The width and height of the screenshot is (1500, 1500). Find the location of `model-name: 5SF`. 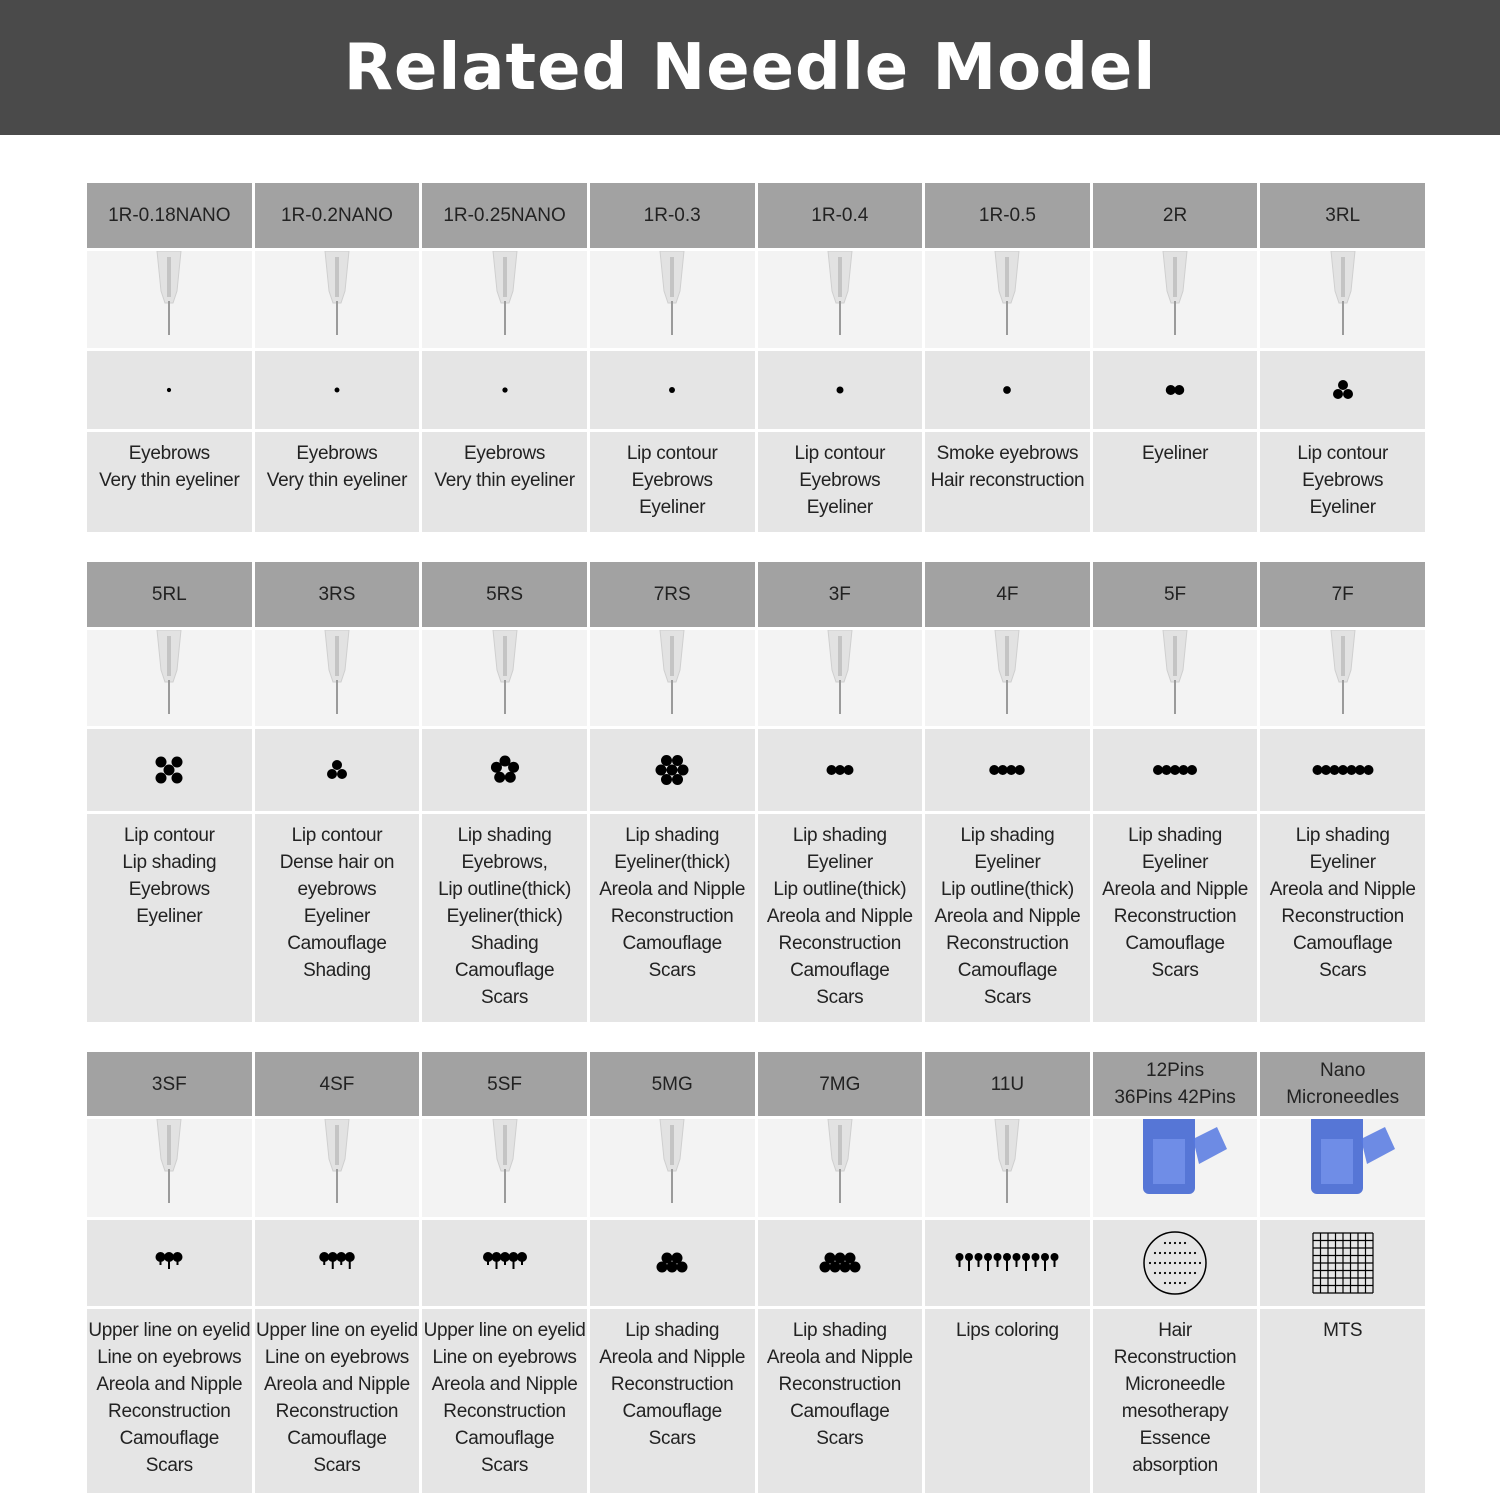

model-name: 5SF is located at coordinates (504, 1084).